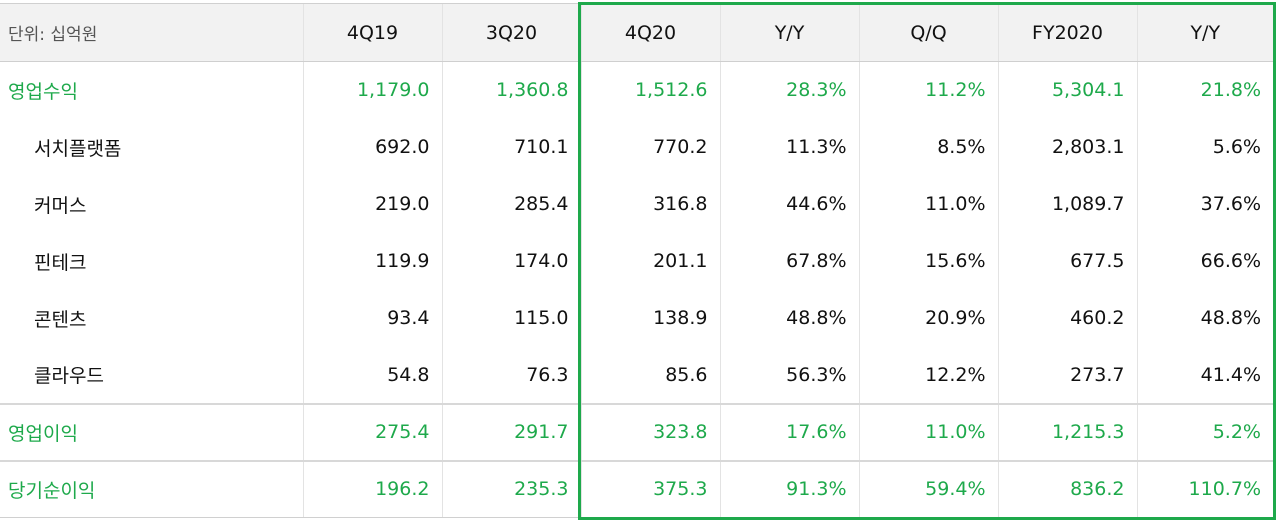  Describe the element at coordinates (511, 431) in the screenshot. I see `cell-value: 291.7` at that location.